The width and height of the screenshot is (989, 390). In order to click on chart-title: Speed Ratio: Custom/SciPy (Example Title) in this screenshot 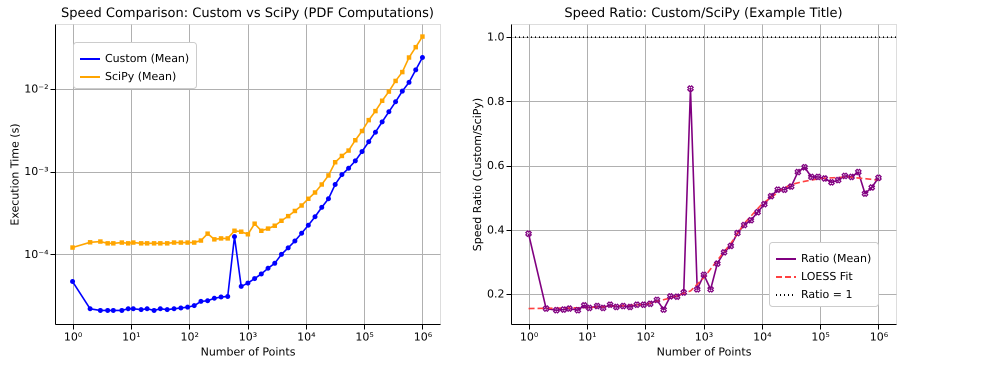, I will do `click(703, 13)`.